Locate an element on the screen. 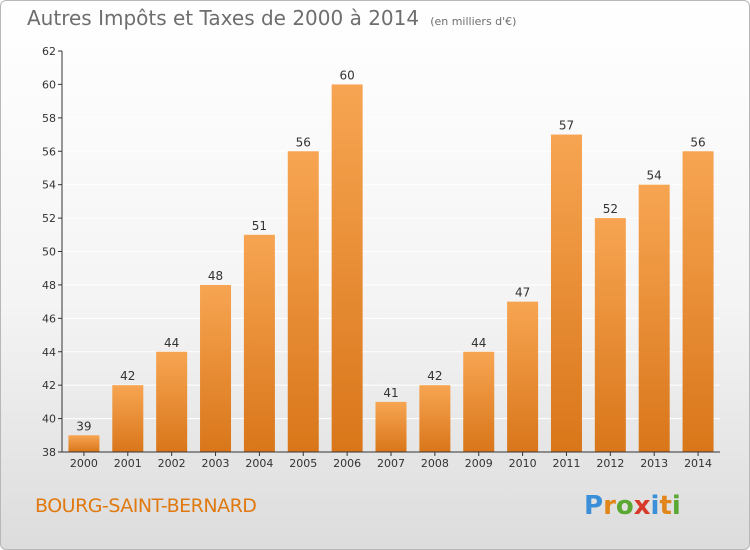 This screenshot has width=750, height=550. x-tick-label: 2003 is located at coordinates (216, 463).